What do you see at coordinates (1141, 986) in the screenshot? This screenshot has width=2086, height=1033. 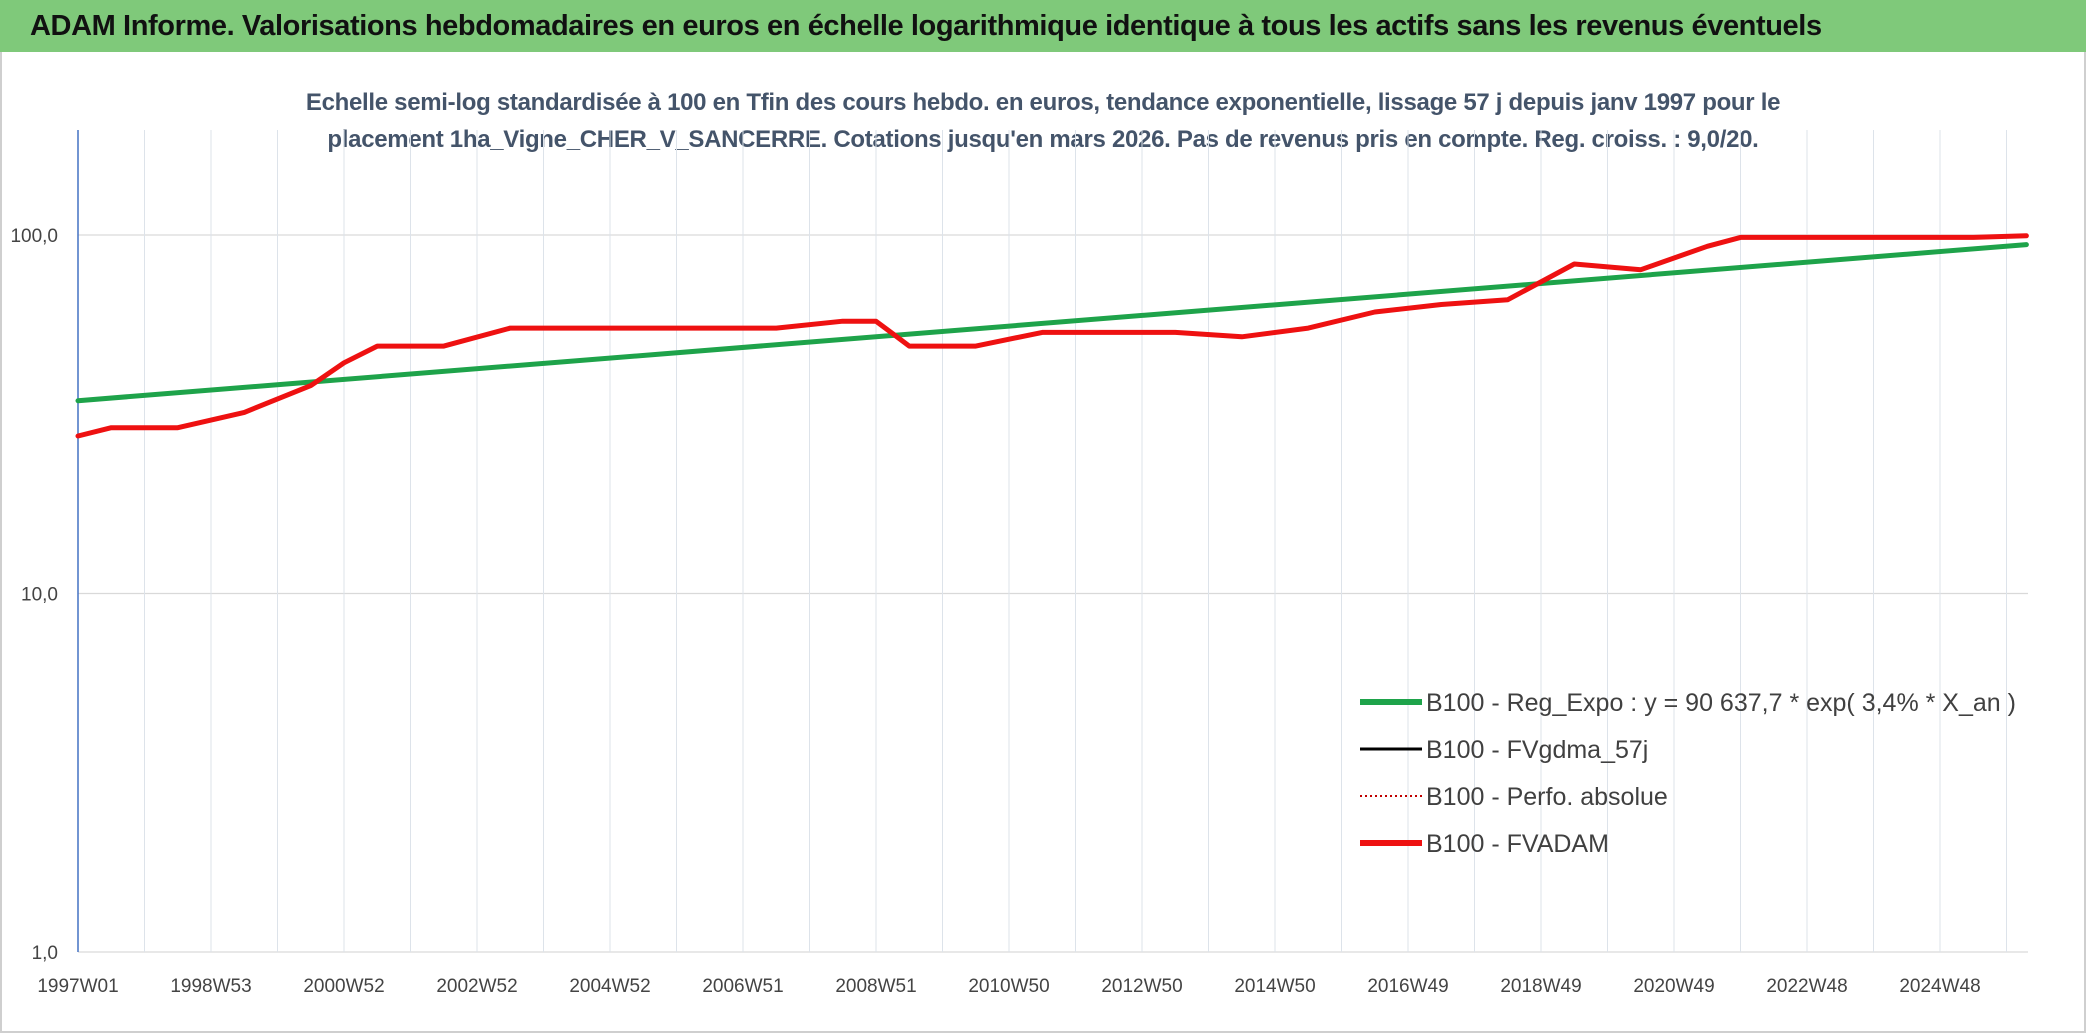 I see `x-tick-label: 2012W50` at bounding box center [1141, 986].